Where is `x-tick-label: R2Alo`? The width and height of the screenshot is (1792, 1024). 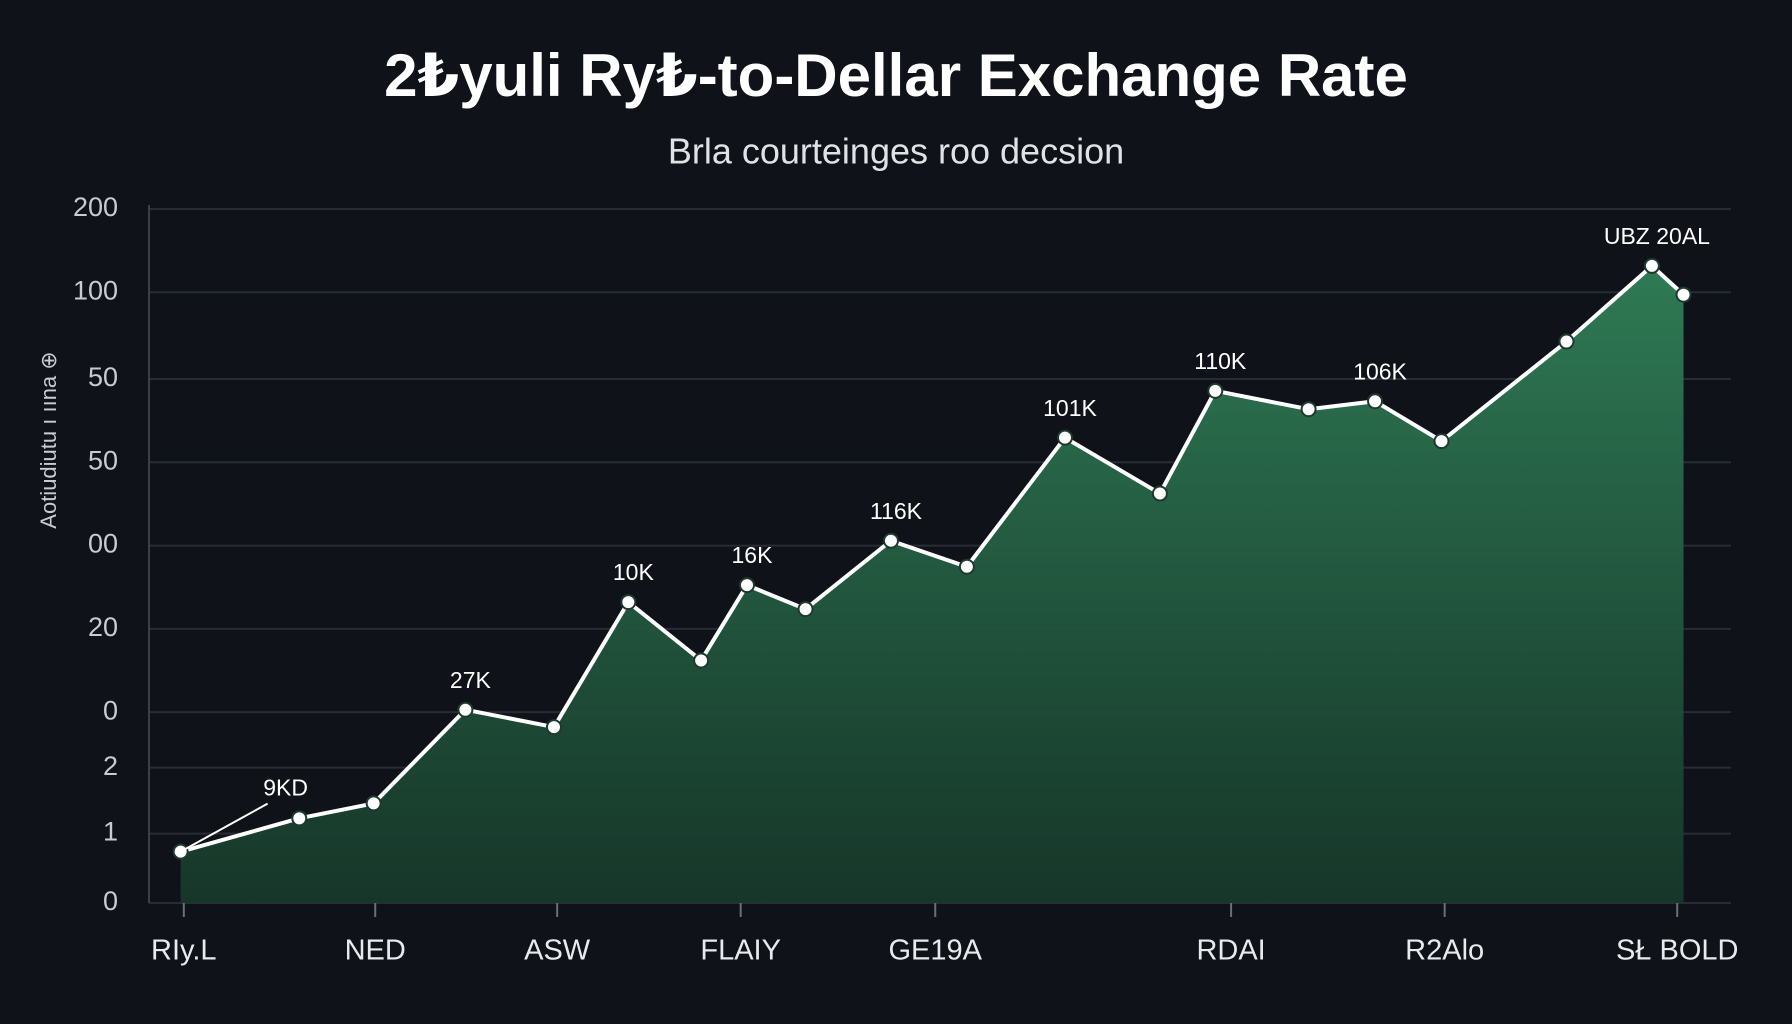 x-tick-label: R2Alo is located at coordinates (1444, 951).